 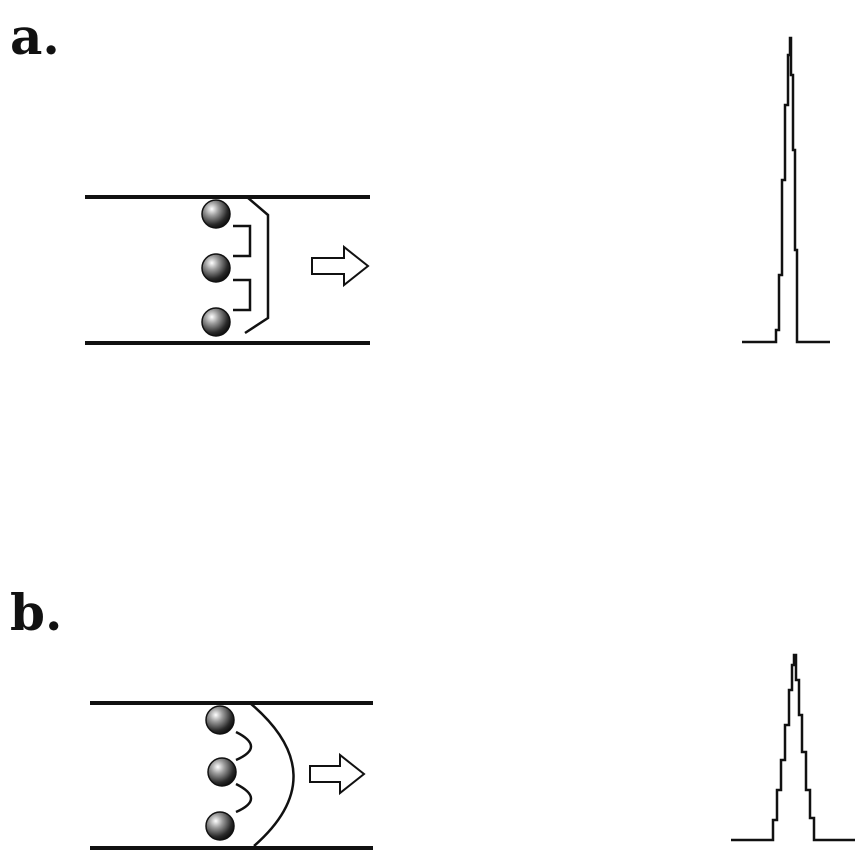 What do you see at coordinates (793, 747) in the screenshot?
I see `broad-peak-trace` at bounding box center [793, 747].